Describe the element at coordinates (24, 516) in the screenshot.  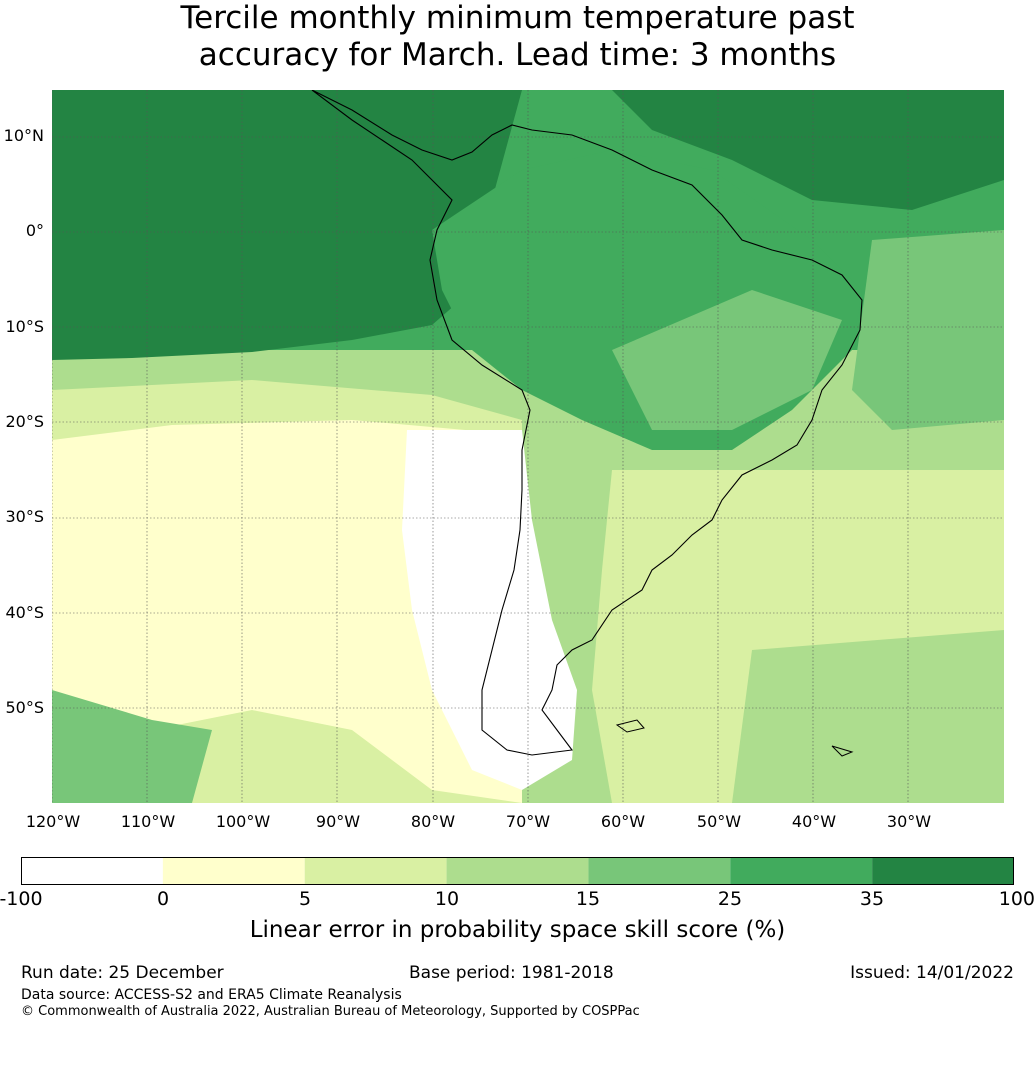
I see `lat-label-30s: 30°S` at that location.